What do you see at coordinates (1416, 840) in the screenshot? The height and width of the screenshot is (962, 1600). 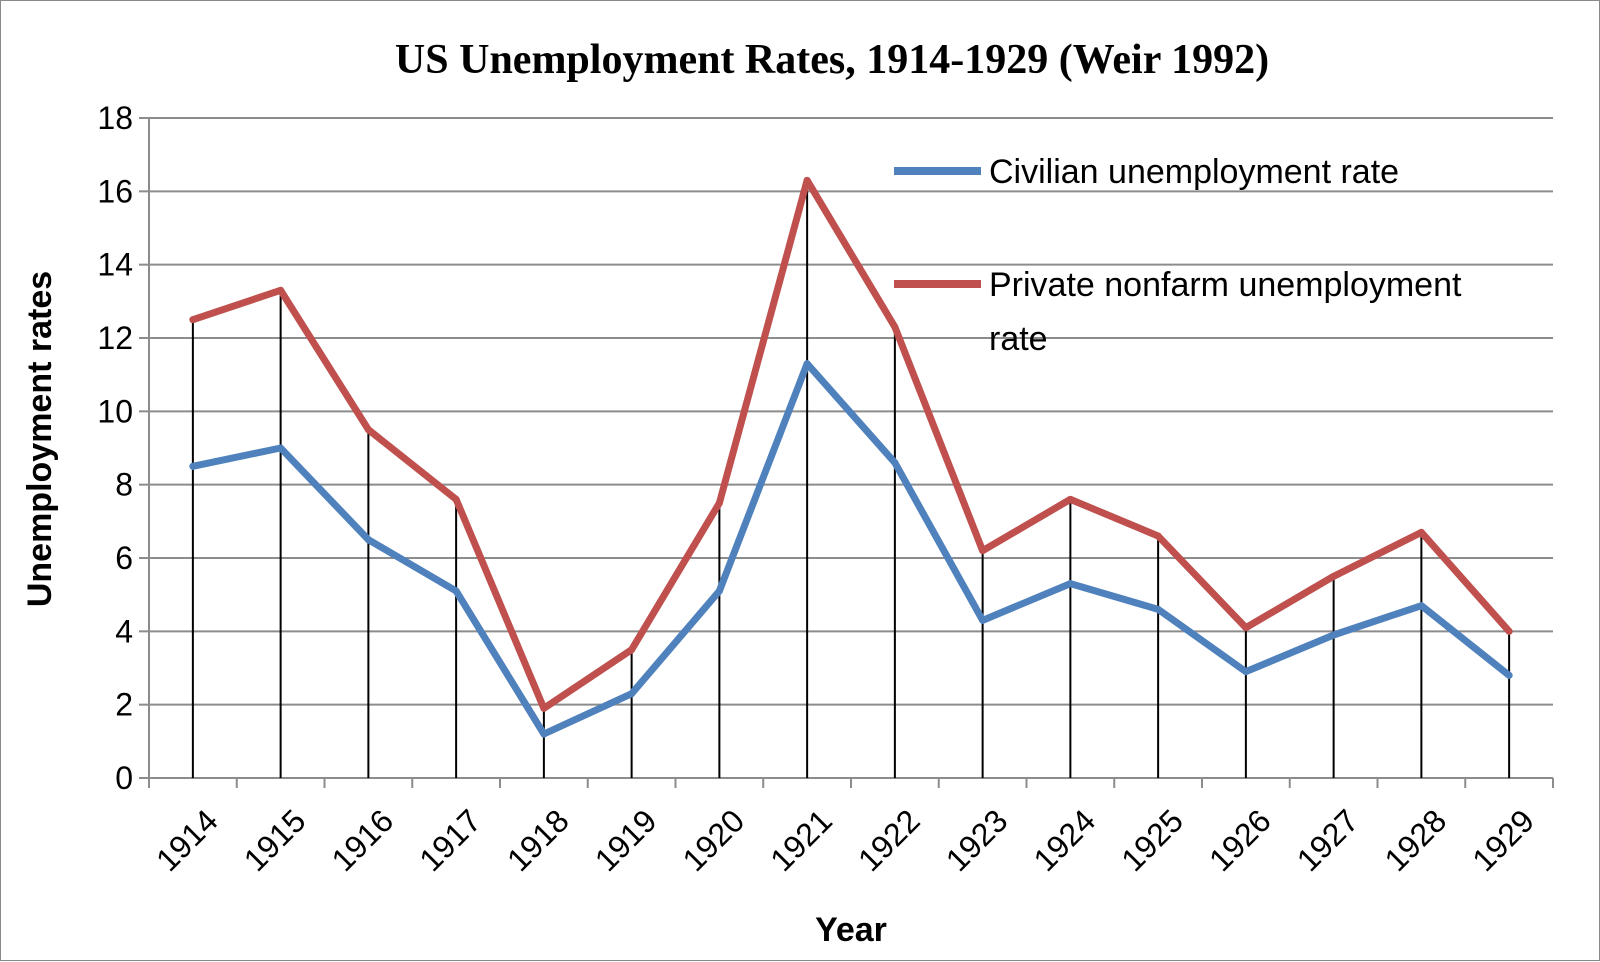 I see `x-tick-label: 1928` at bounding box center [1416, 840].